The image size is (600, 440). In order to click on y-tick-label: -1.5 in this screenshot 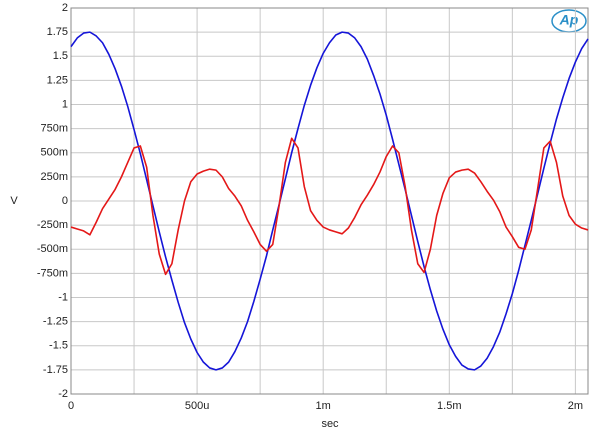, I will do `click(58, 346)`.